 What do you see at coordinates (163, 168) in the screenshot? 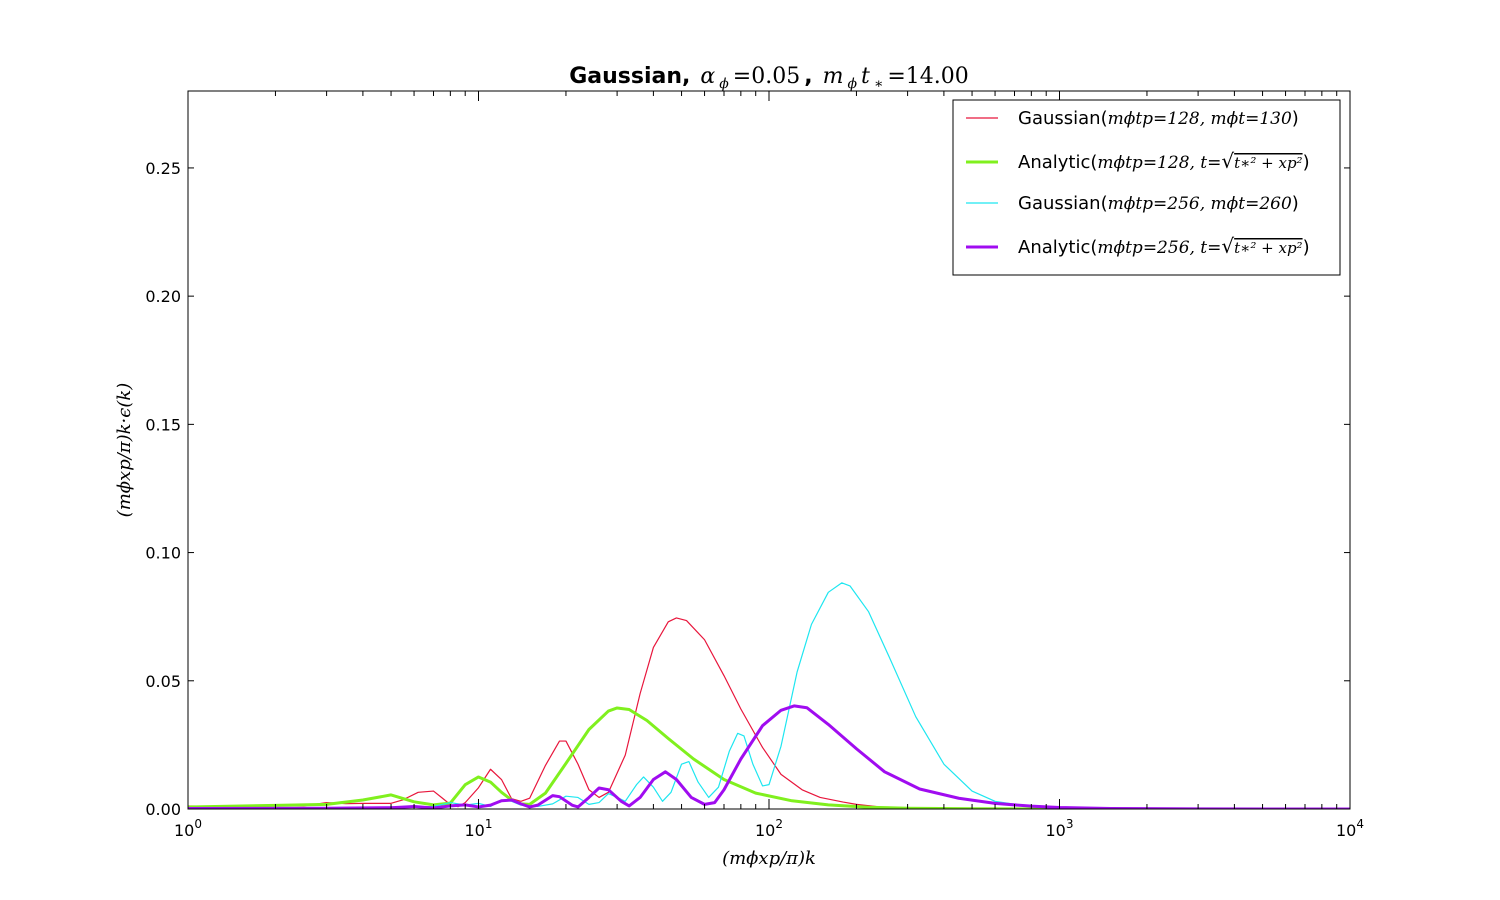
I see `y-tick-label: 0.25` at bounding box center [163, 168].